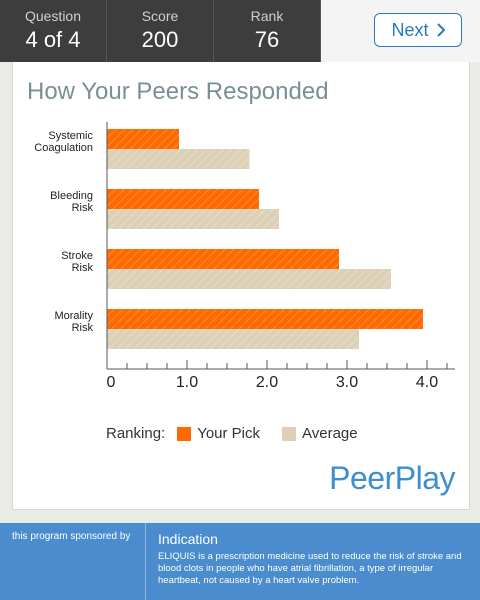  I want to click on question-value: 4 of 4, so click(53, 39).